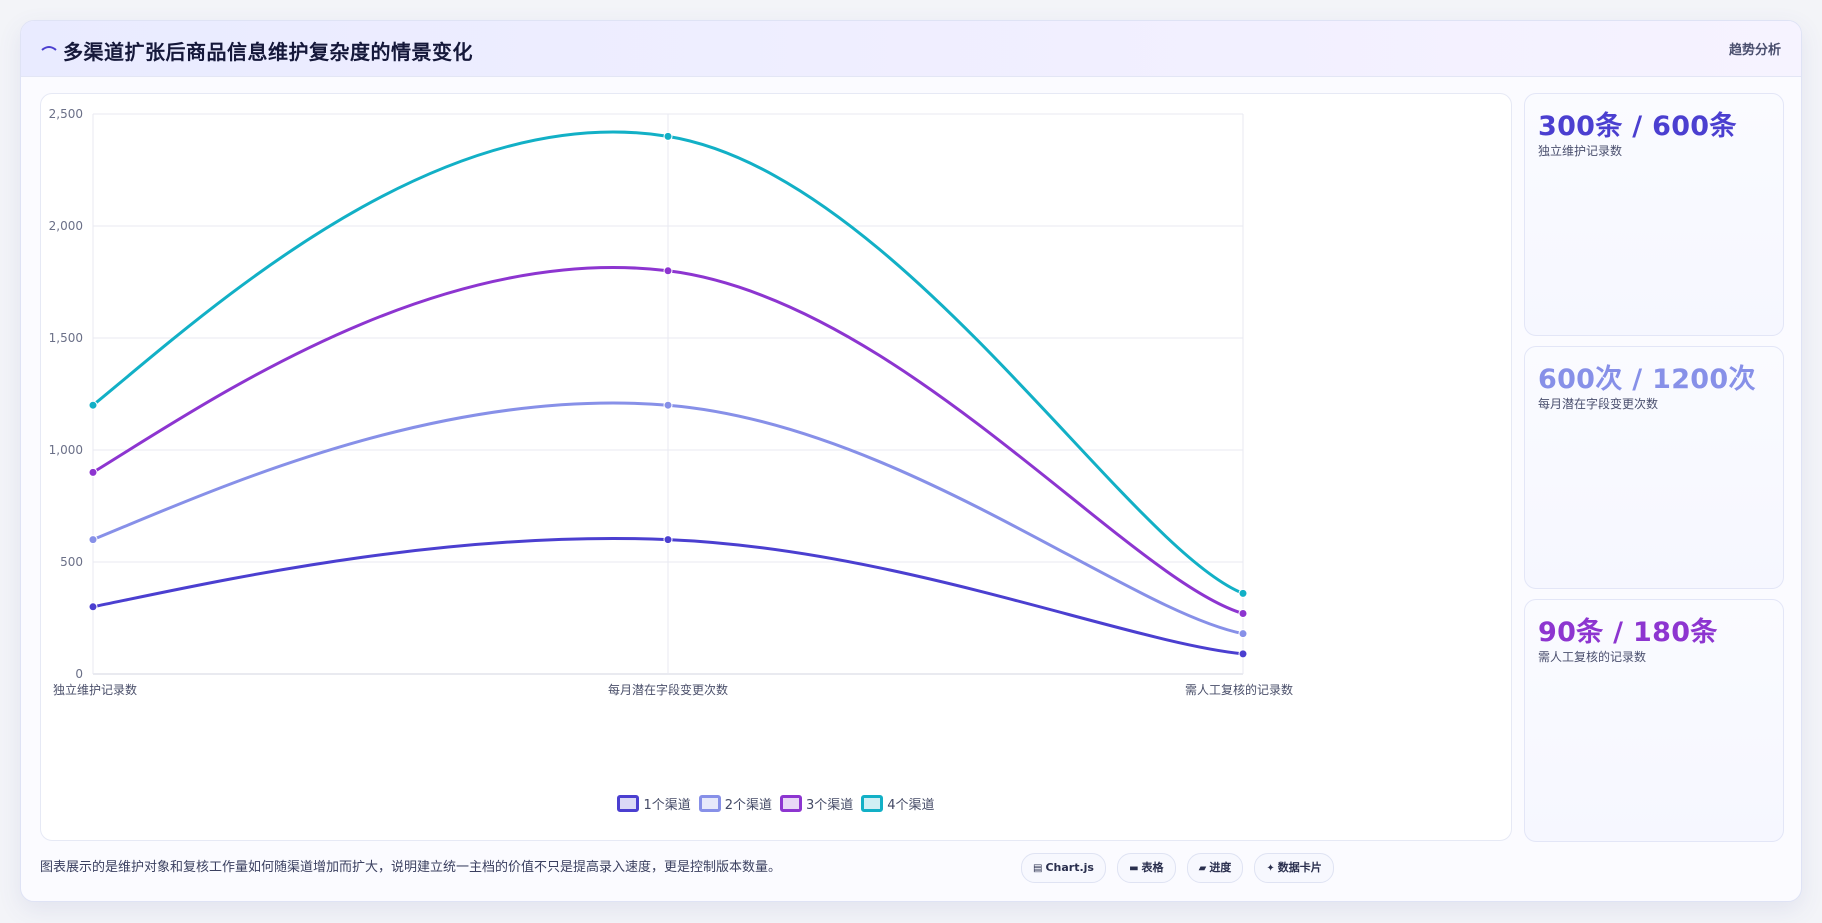  What do you see at coordinates (1152, 867) in the screenshot?
I see `chip-label: 表格` at bounding box center [1152, 867].